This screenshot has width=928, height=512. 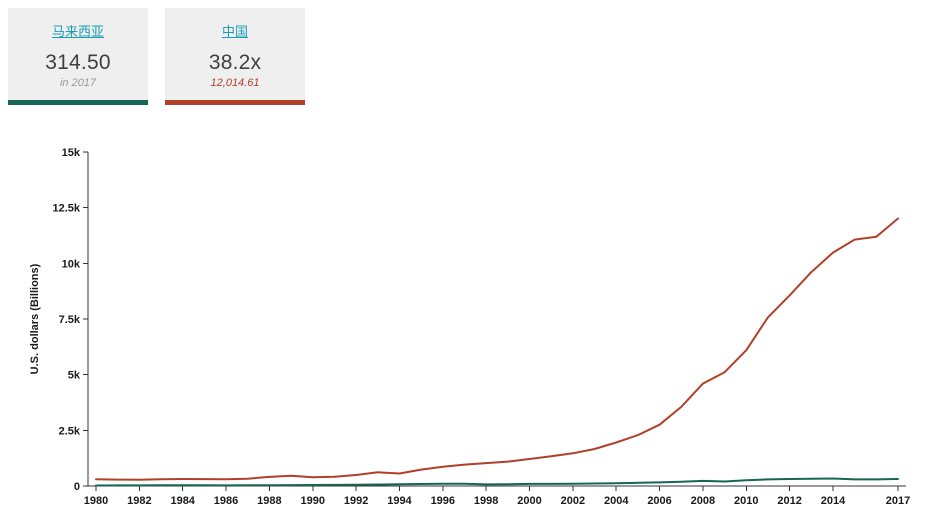 I want to click on x-tick-label: 1990, so click(x=313, y=501).